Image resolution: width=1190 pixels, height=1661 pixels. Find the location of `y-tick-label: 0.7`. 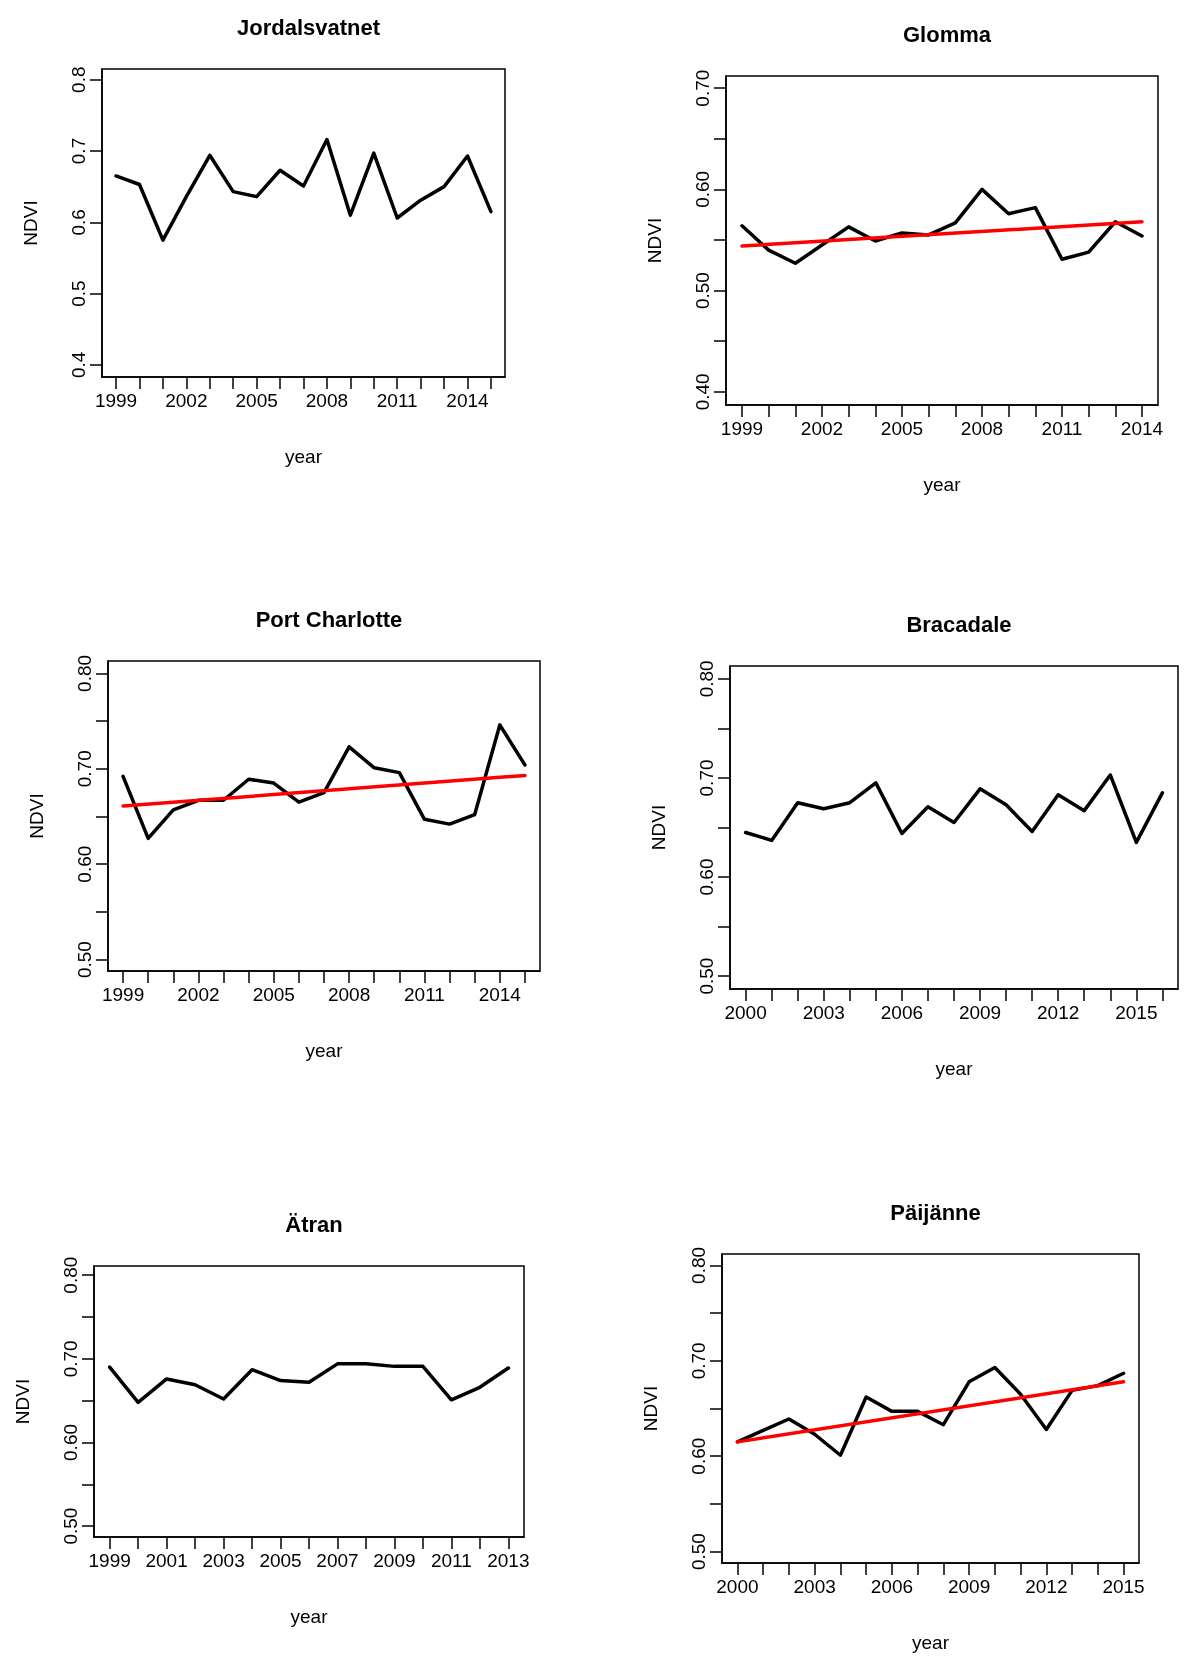

y-tick-label: 0.7 is located at coordinates (78, 151).